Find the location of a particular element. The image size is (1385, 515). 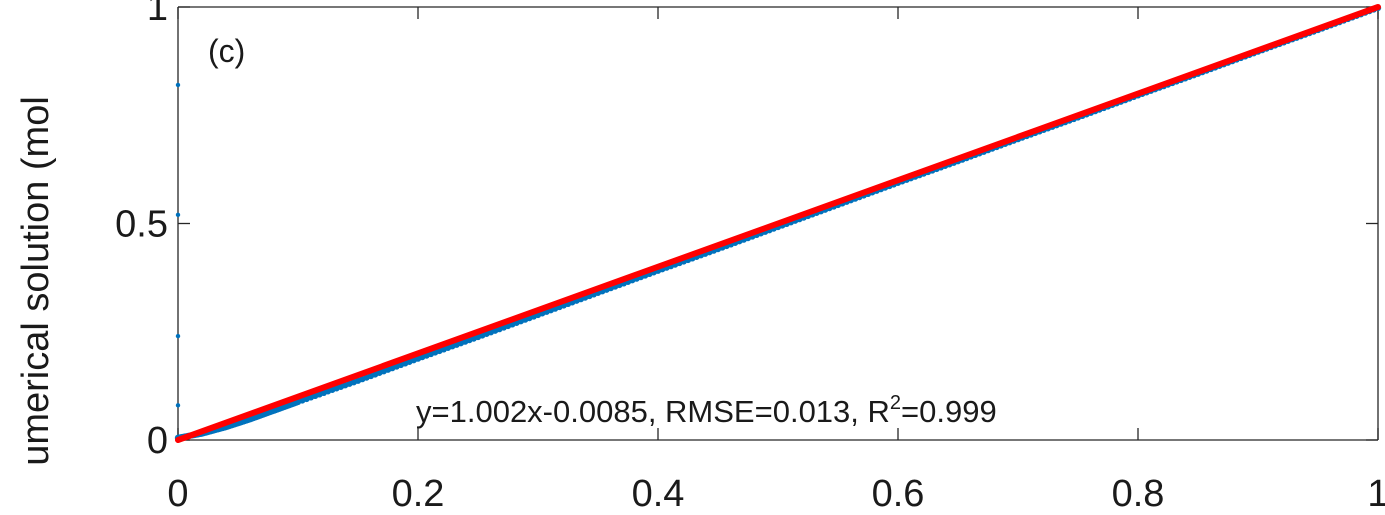

y-tick-label: 0.5 is located at coordinates (141, 225).